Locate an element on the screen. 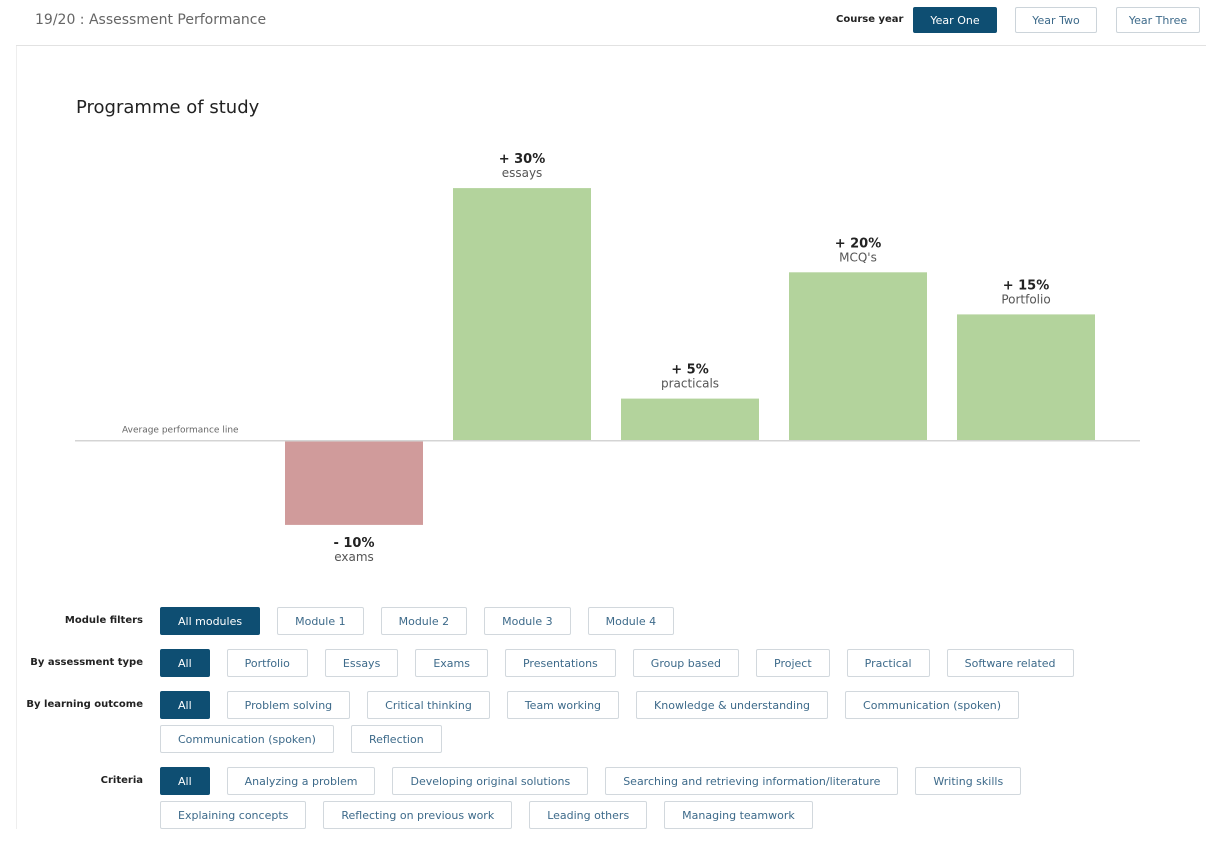  filter-button: Essays is located at coordinates (361, 663).